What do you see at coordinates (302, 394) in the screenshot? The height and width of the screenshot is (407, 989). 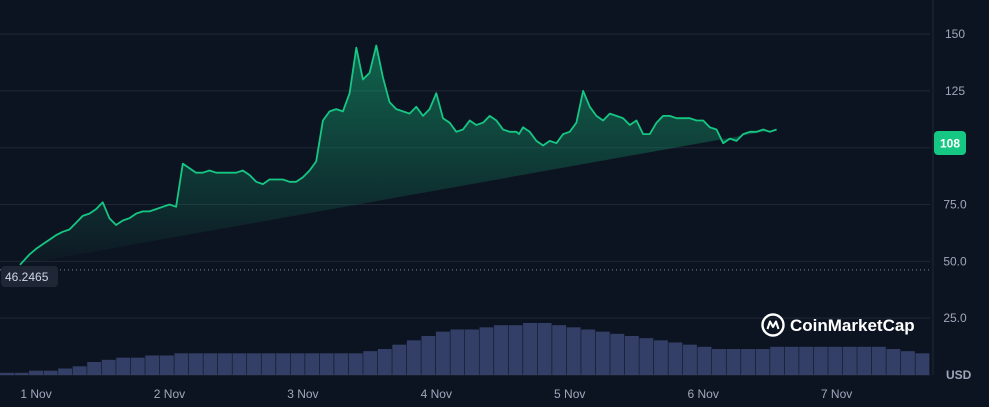 I see `x-tick-label: 3 Nov` at bounding box center [302, 394].